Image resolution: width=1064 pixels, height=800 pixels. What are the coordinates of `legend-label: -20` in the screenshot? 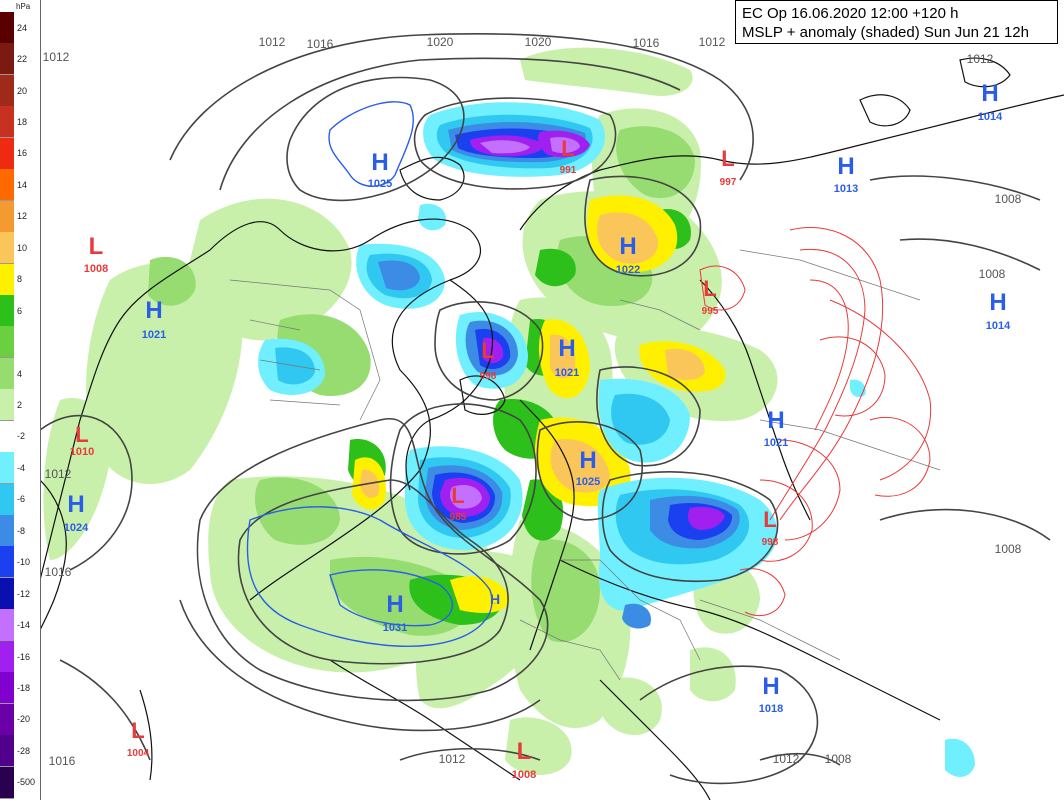 It's located at (24, 719).